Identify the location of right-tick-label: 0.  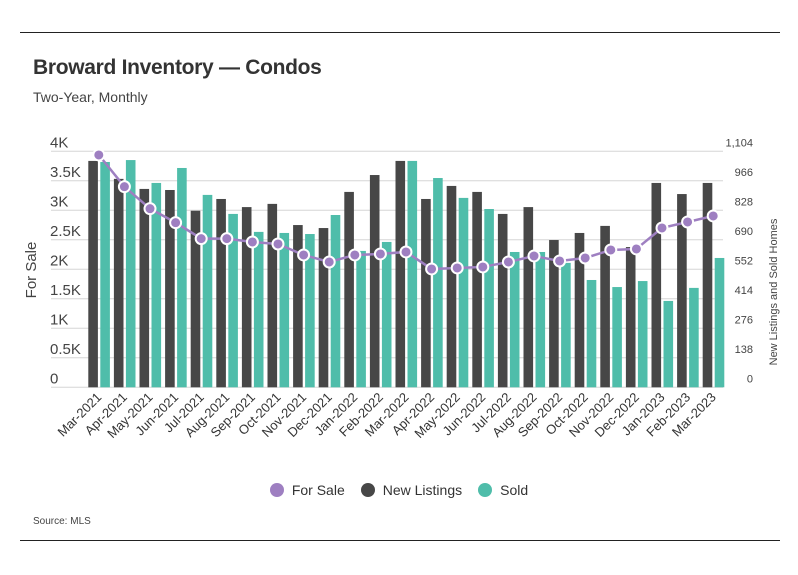
(750, 379).